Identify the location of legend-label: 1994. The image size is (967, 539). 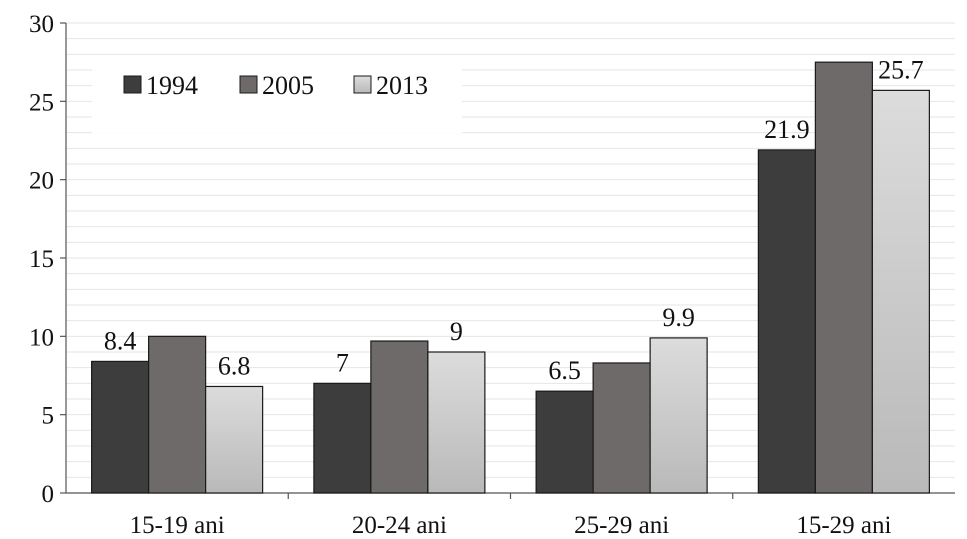
(172, 85).